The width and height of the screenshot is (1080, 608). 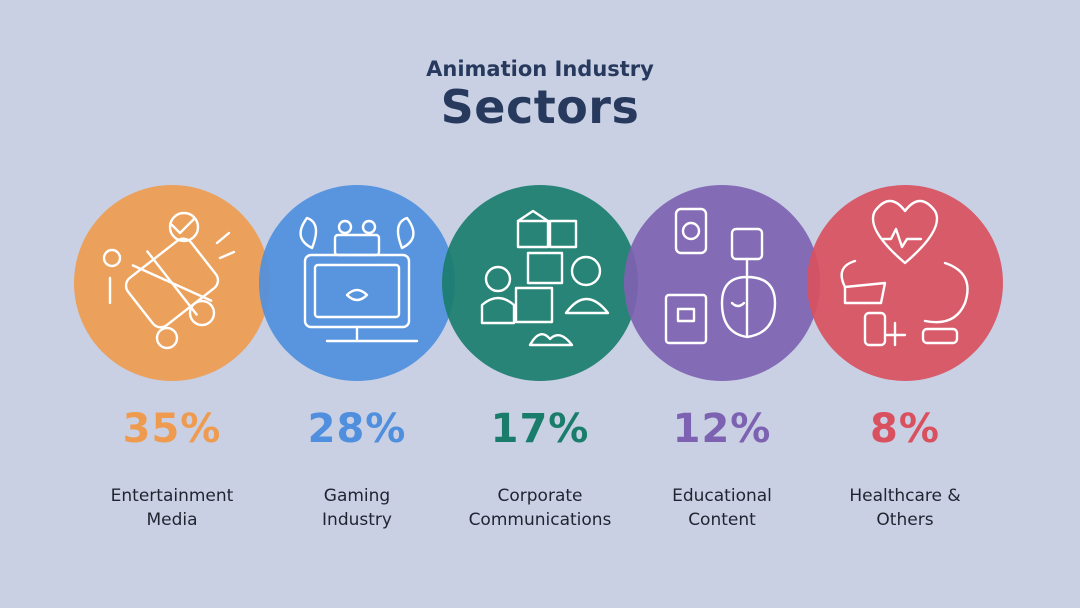 What do you see at coordinates (540, 69) in the screenshot?
I see `subtitle: Animation Industry` at bounding box center [540, 69].